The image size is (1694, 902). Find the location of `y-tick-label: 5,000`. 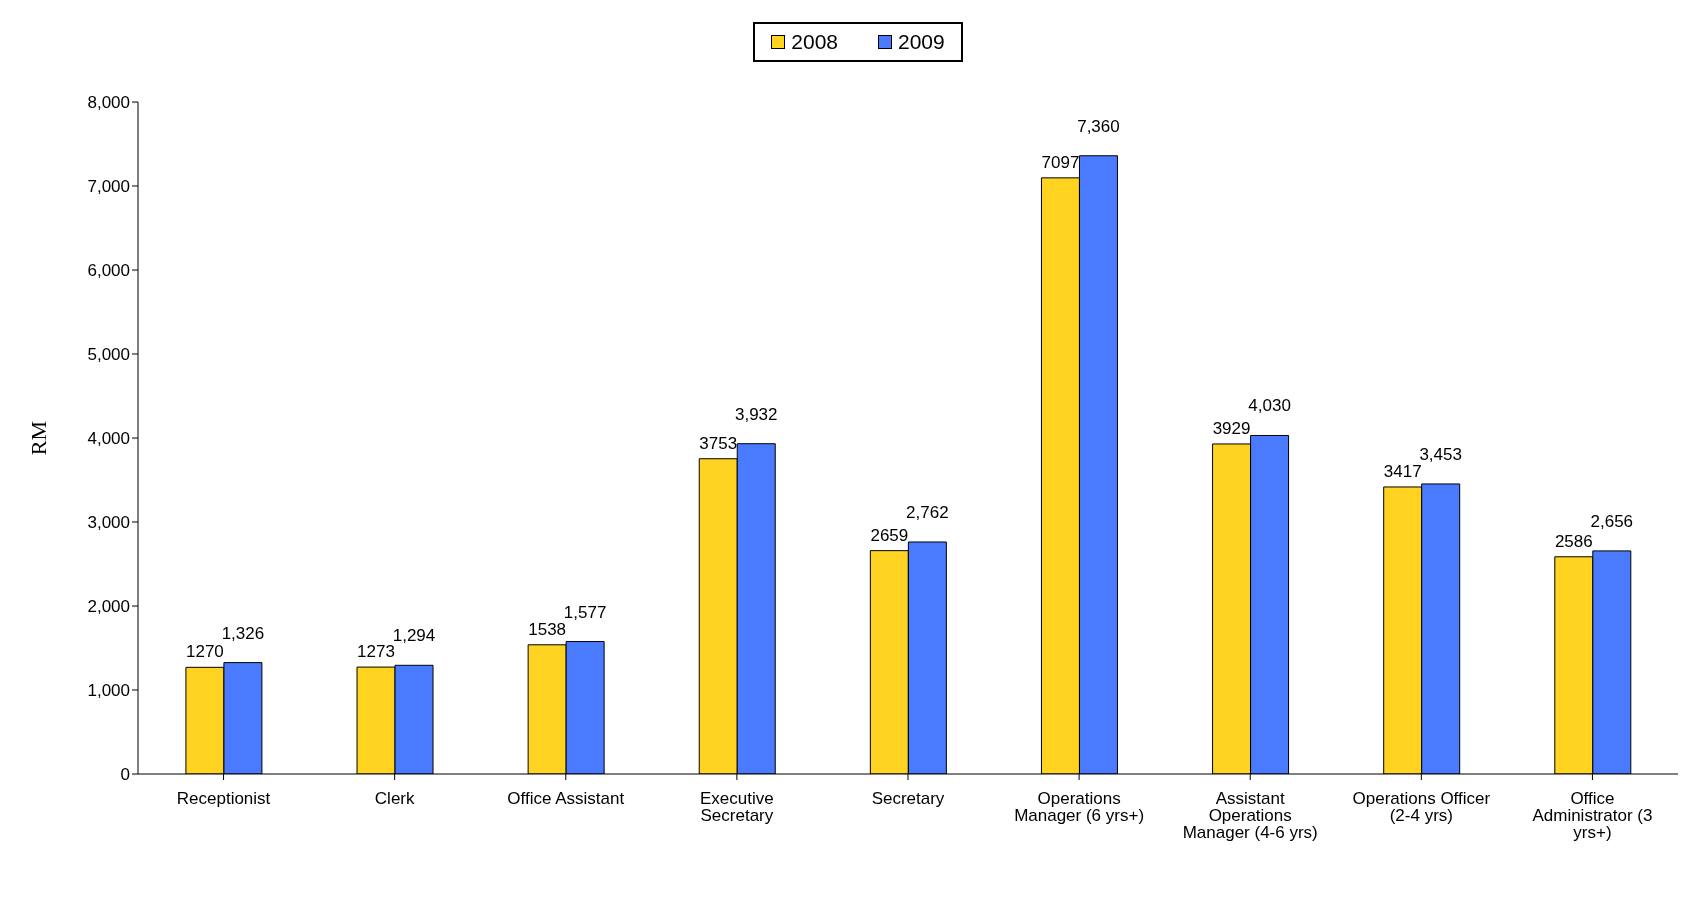

y-tick-label: 5,000 is located at coordinates (108, 355).